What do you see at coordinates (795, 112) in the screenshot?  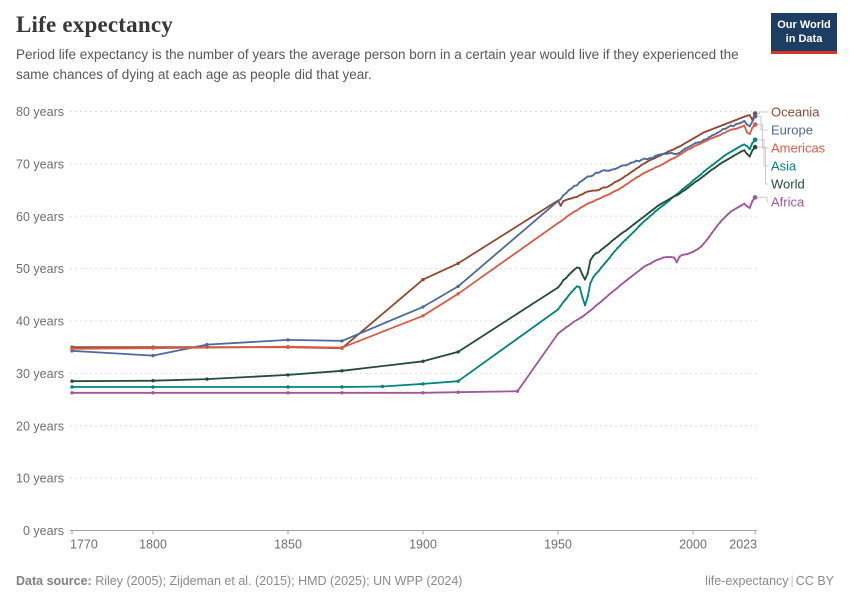 I see `legend-label-oceania: Oceania` at bounding box center [795, 112].